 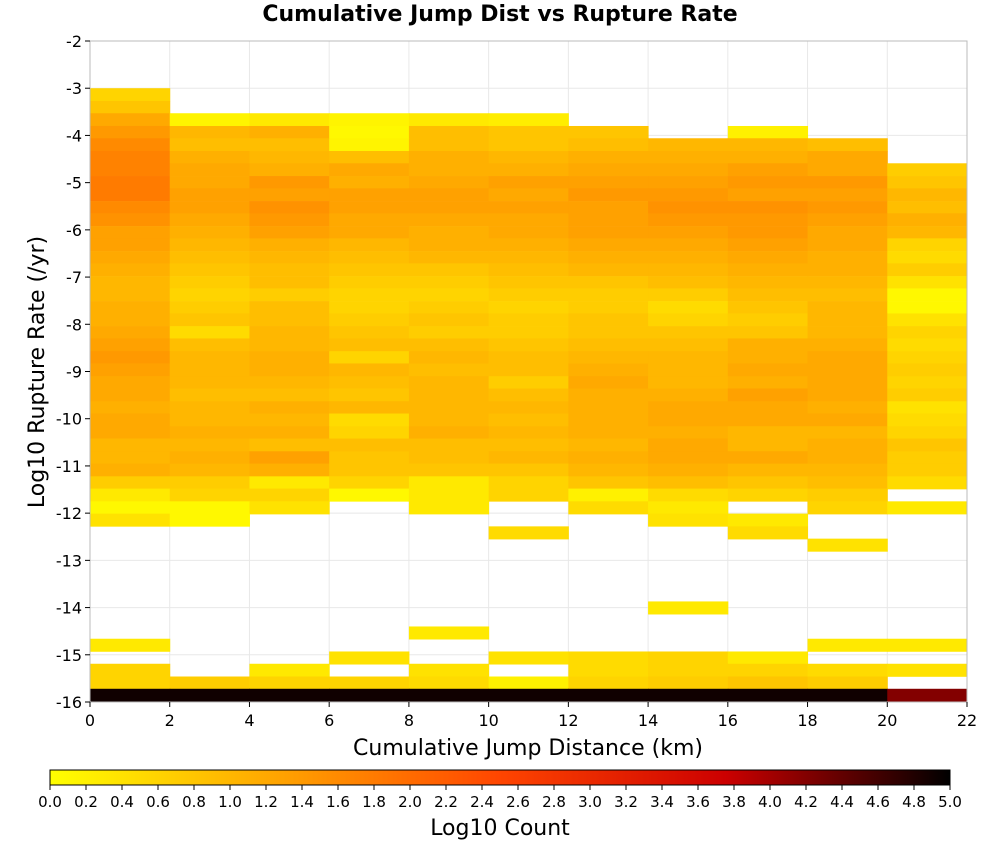 What do you see at coordinates (374, 802) in the screenshot?
I see `colorbar-tick-label: 1.8` at bounding box center [374, 802].